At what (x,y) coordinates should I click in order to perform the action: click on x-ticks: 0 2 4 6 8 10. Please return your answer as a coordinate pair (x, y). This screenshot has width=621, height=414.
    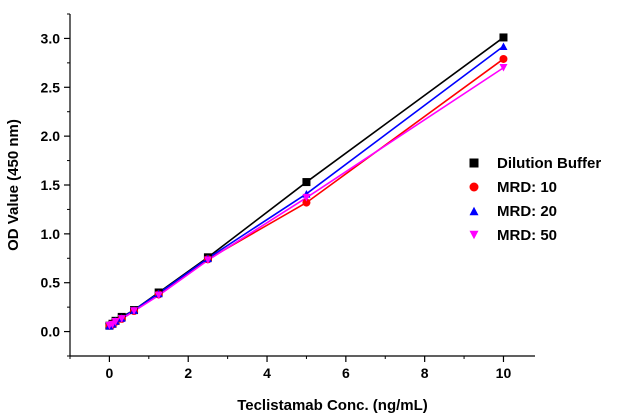
    Looking at the image, I should click on (290, 368).